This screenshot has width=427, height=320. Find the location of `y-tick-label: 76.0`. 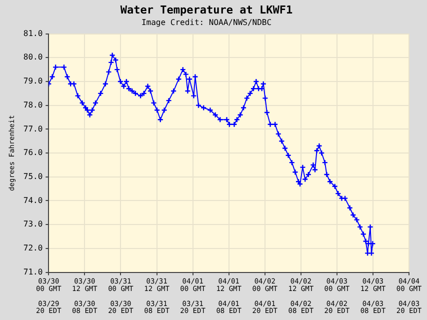

y-tick-label: 76.0 is located at coordinates (33, 153).